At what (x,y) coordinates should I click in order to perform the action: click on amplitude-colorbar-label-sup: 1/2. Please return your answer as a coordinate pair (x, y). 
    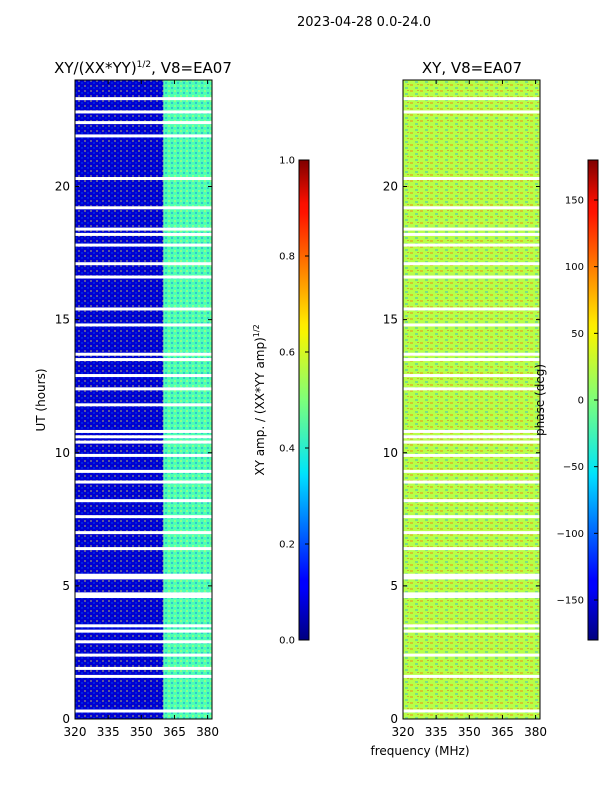
    Looking at the image, I should click on (256, 330).